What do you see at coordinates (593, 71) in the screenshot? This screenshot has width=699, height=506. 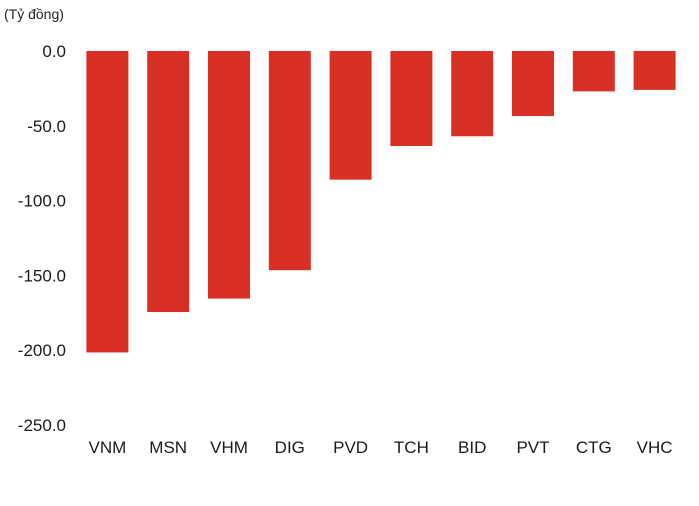 I see `bar-ctg` at bounding box center [593, 71].